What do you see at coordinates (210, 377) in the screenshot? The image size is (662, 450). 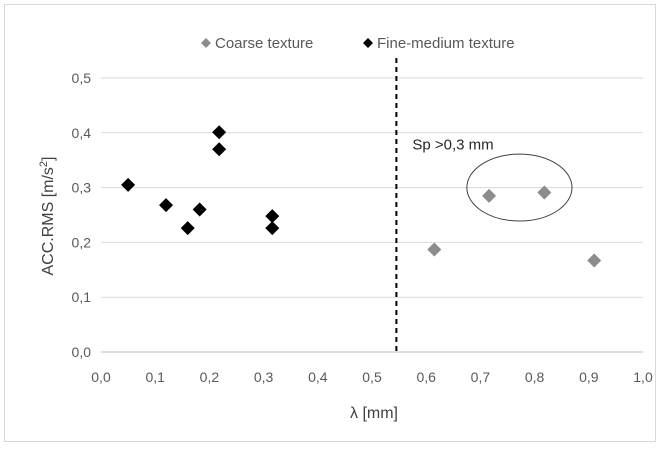 I see `x-tick-label: 0,2` at bounding box center [210, 377].